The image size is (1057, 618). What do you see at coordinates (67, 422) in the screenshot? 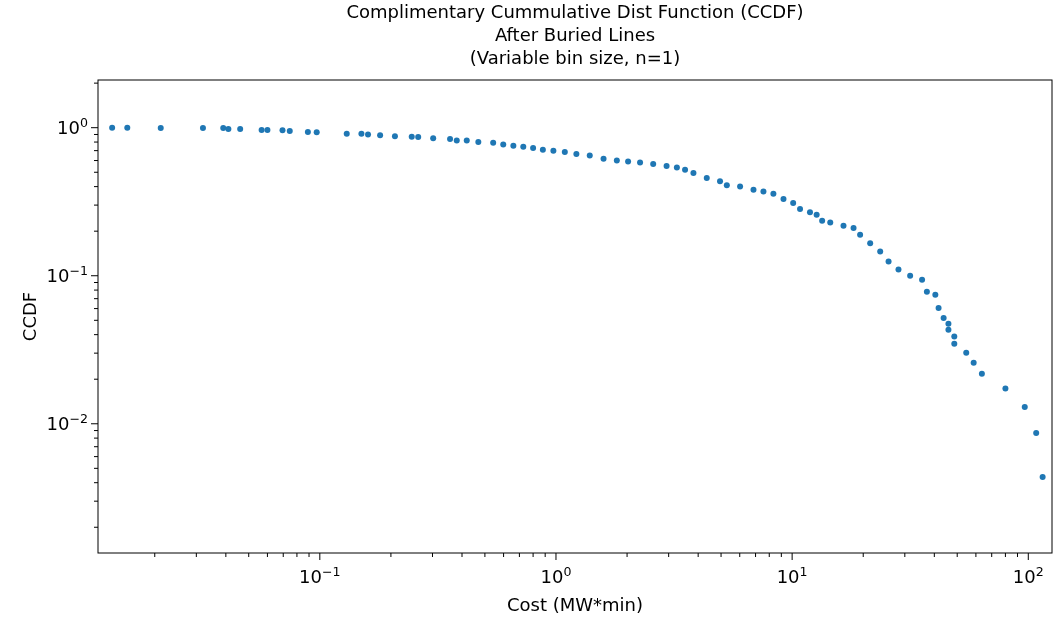
I see `y-tick-label: 10$^{−2}$` at bounding box center [67, 422].